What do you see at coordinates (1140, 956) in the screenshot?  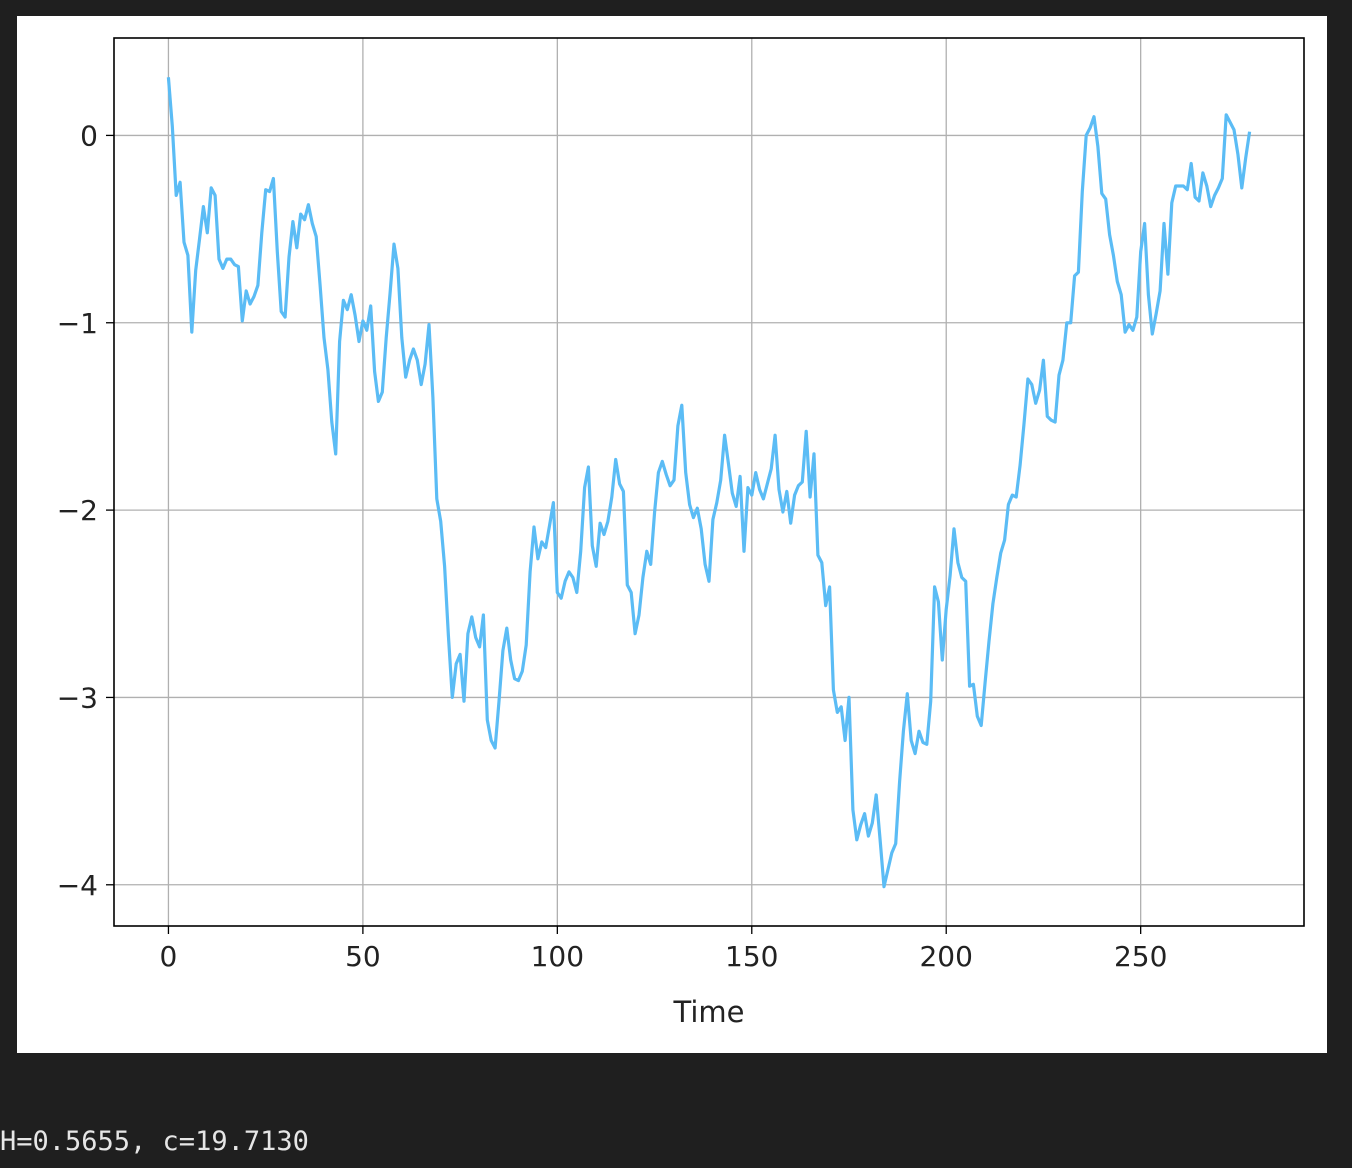 I see `x-tick-label: 250` at bounding box center [1140, 956].